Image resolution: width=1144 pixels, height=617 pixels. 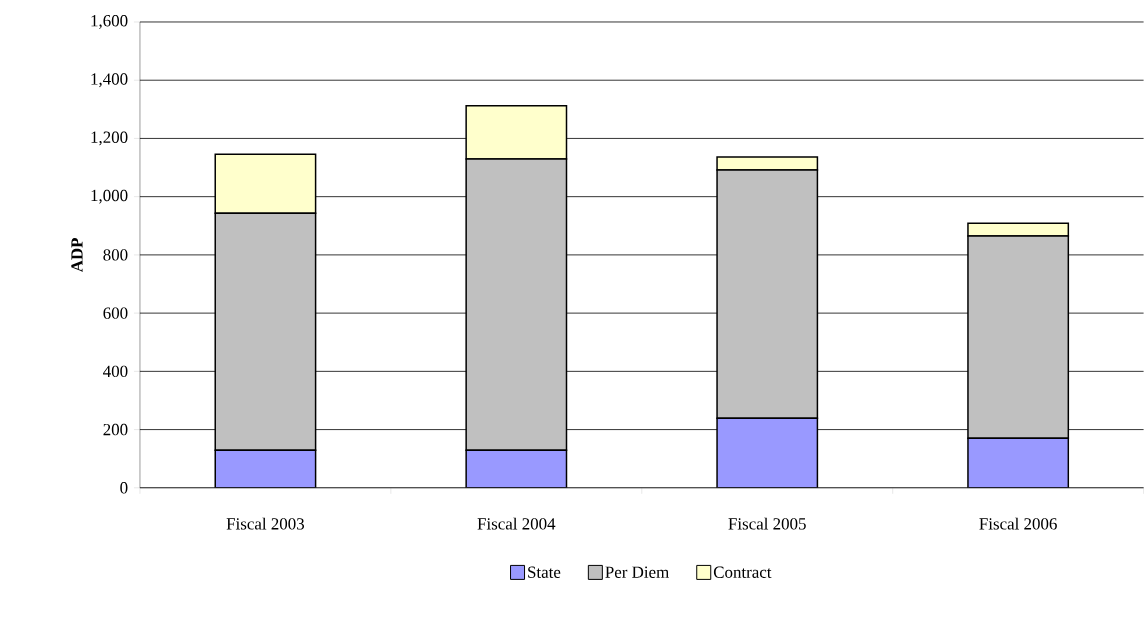 What do you see at coordinates (544, 572) in the screenshot?
I see `legend-label: State` at bounding box center [544, 572].